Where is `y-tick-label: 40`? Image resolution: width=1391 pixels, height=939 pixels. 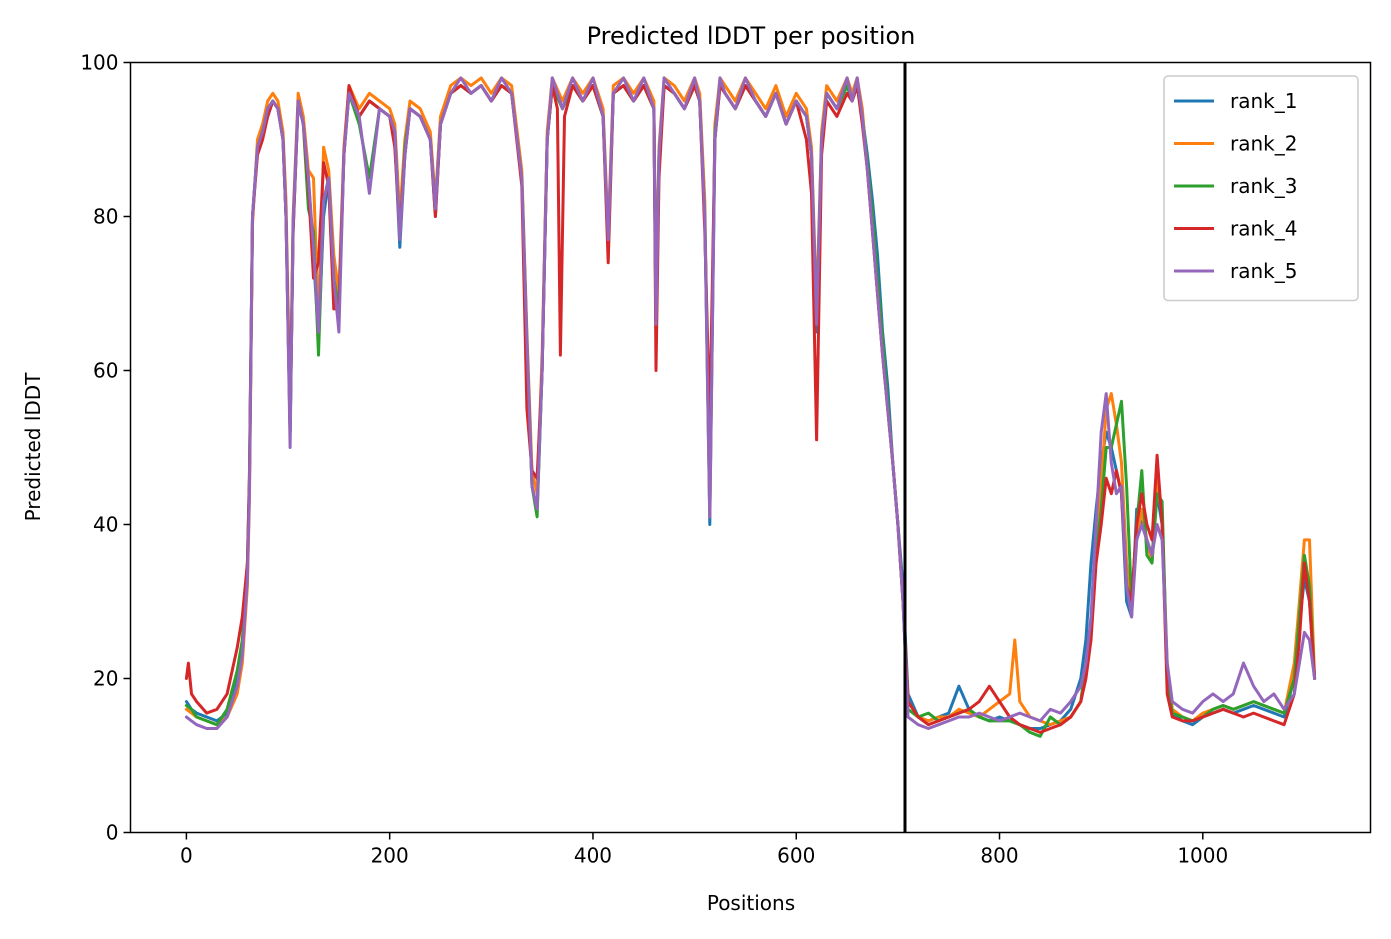 y-tick-label: 40 is located at coordinates (105, 525).